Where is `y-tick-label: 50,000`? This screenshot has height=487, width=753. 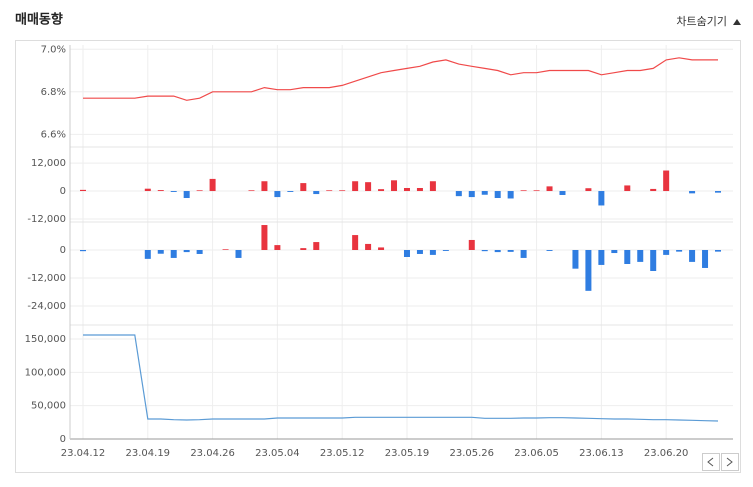 y-tick-label: 50,000 is located at coordinates (48, 406).